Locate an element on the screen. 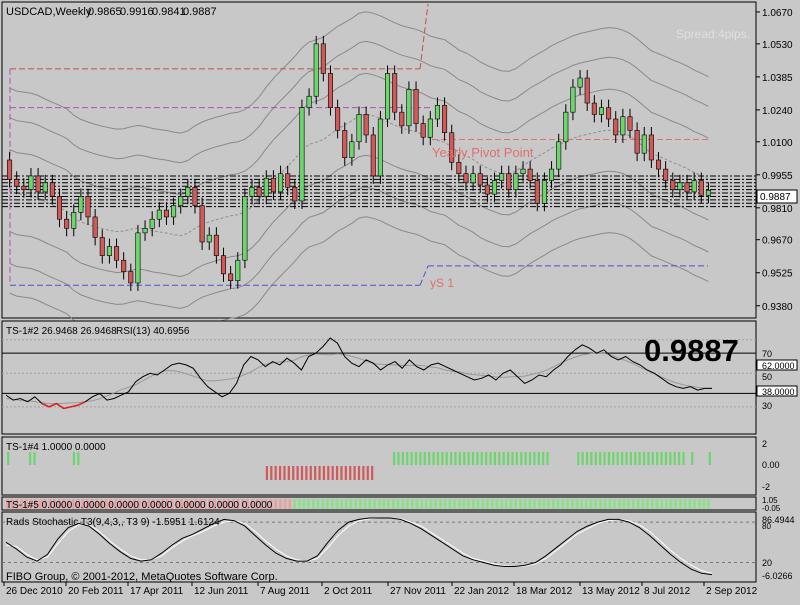 This screenshot has height=605, width=800. time-tick-label: 7 Aug 2011 is located at coordinates (285, 591).